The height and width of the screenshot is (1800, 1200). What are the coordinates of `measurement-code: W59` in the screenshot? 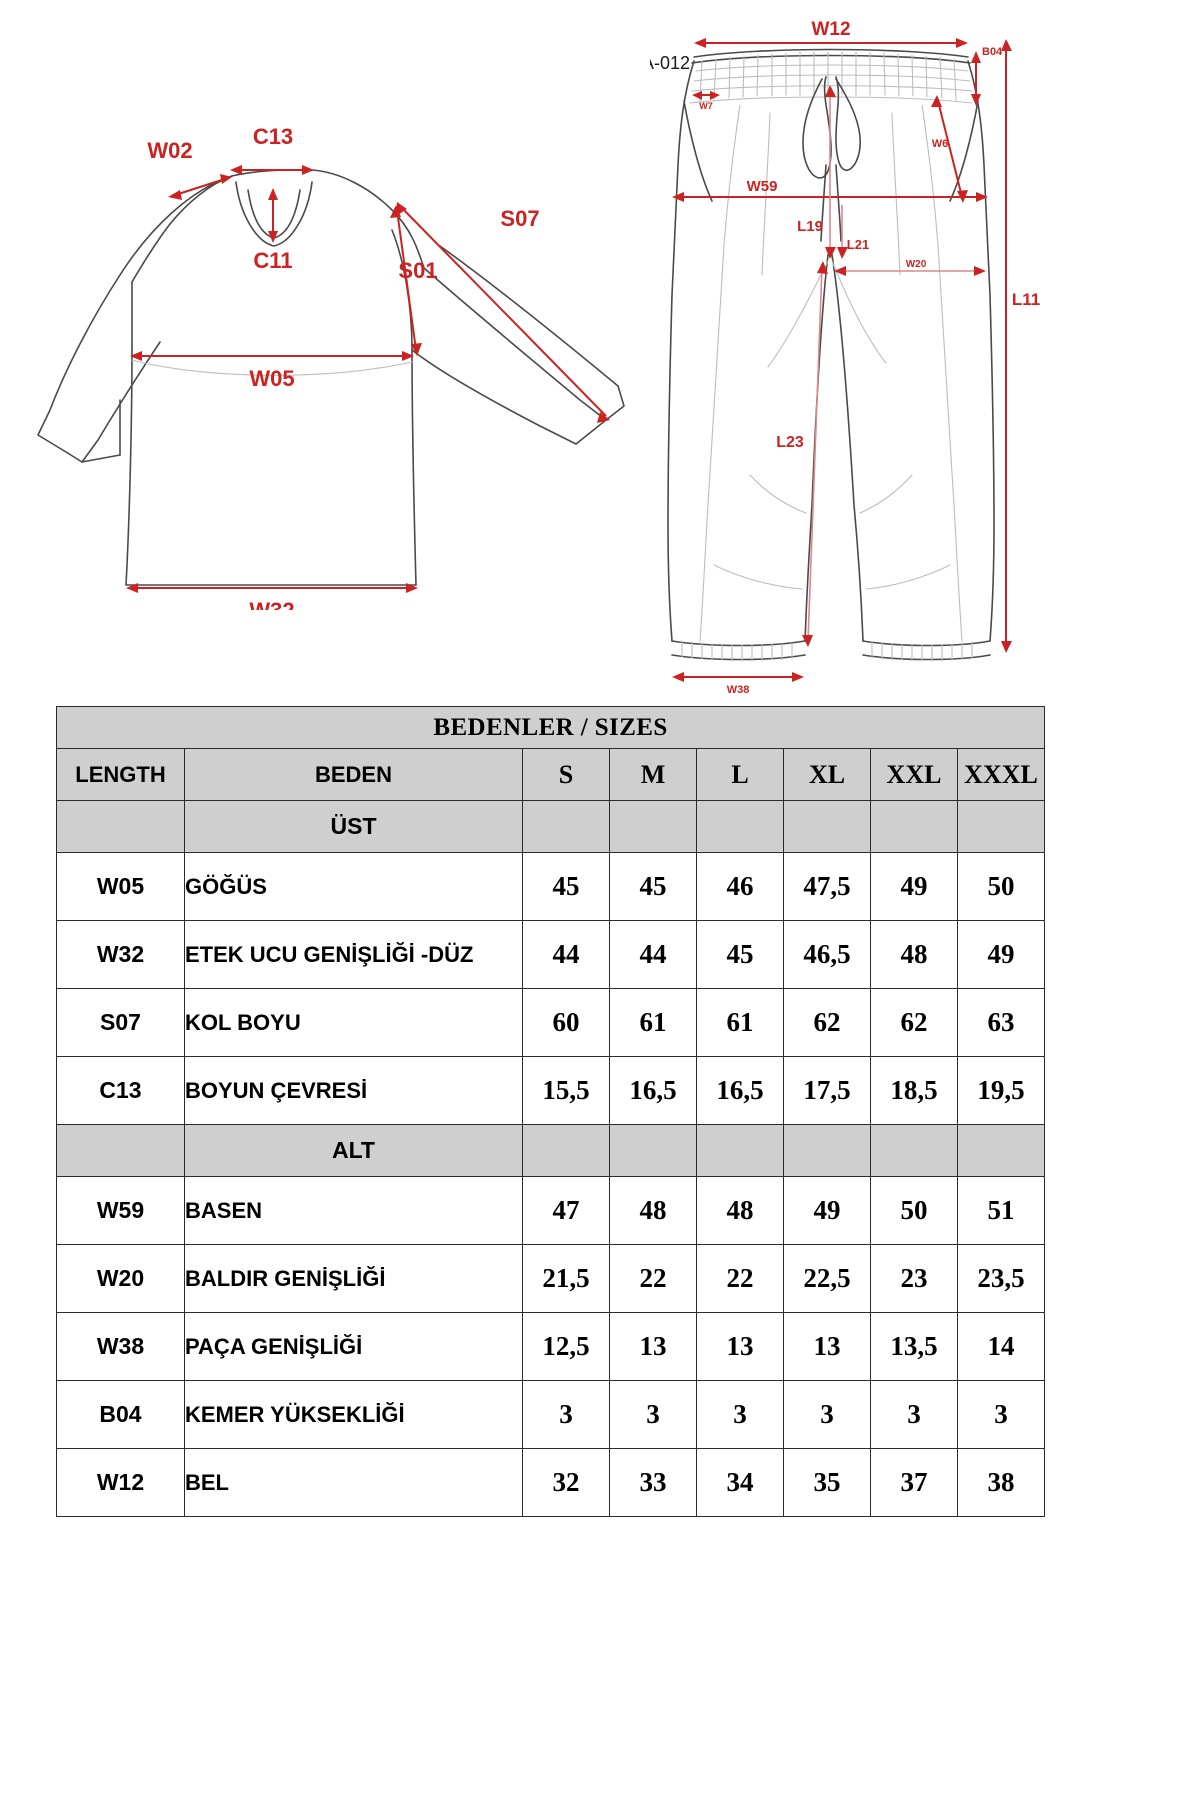 It's located at (120, 1210).